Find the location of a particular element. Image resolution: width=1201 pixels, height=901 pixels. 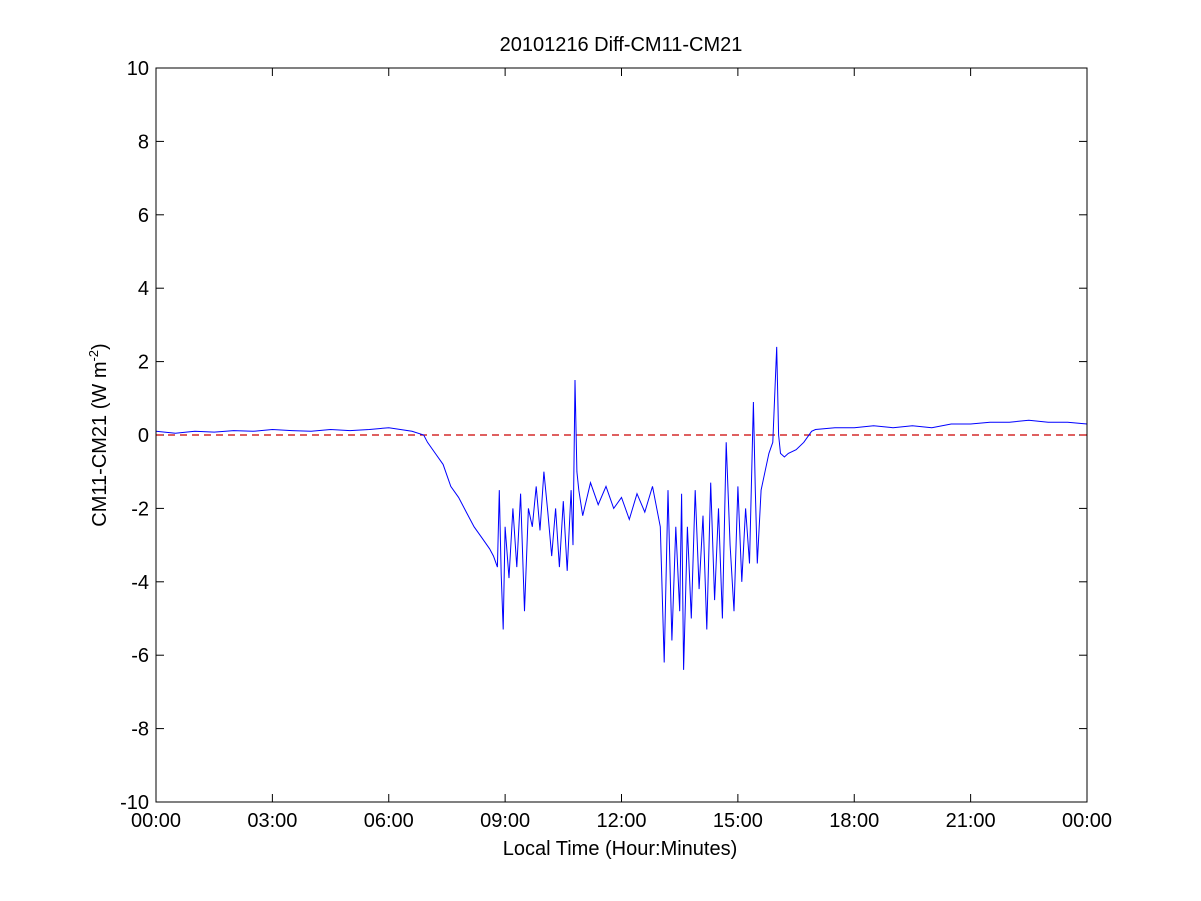

x-tick-label: 21:00 is located at coordinates (971, 821).